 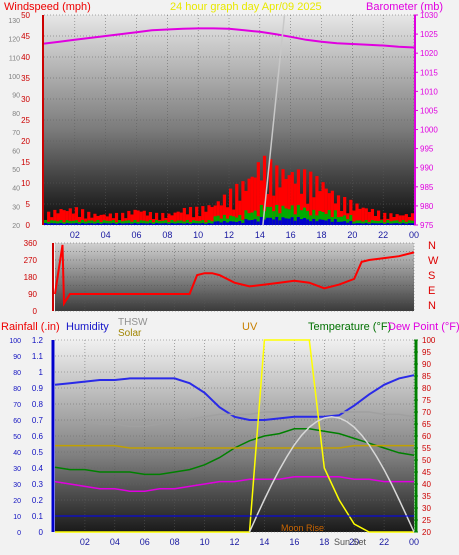 I want to click on y-tick-label-right: 975, so click(x=427, y=225).